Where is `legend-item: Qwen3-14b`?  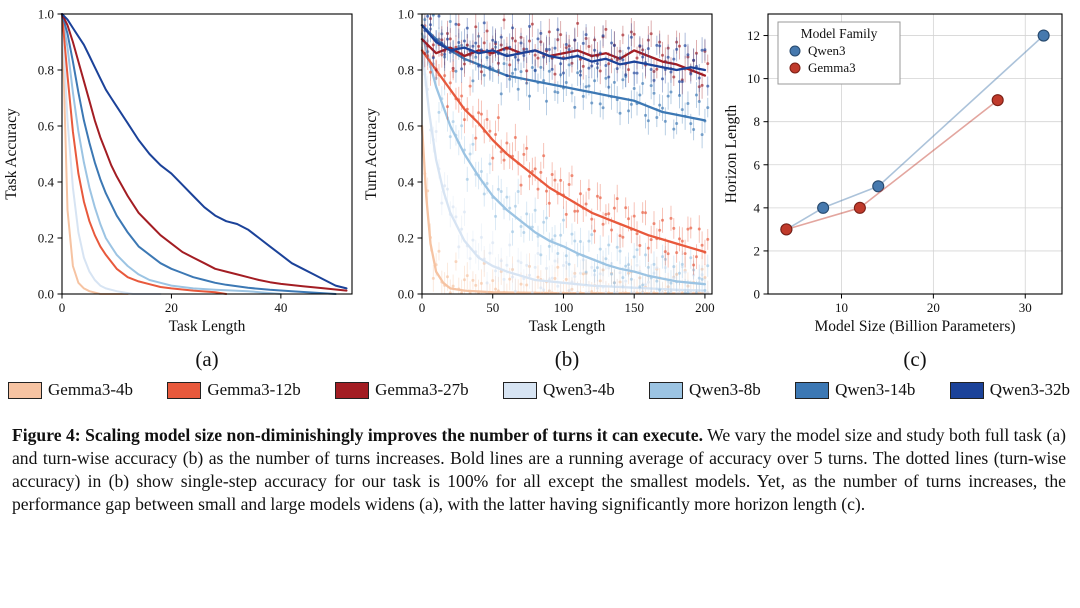 legend-item: Qwen3-14b is located at coordinates (855, 390).